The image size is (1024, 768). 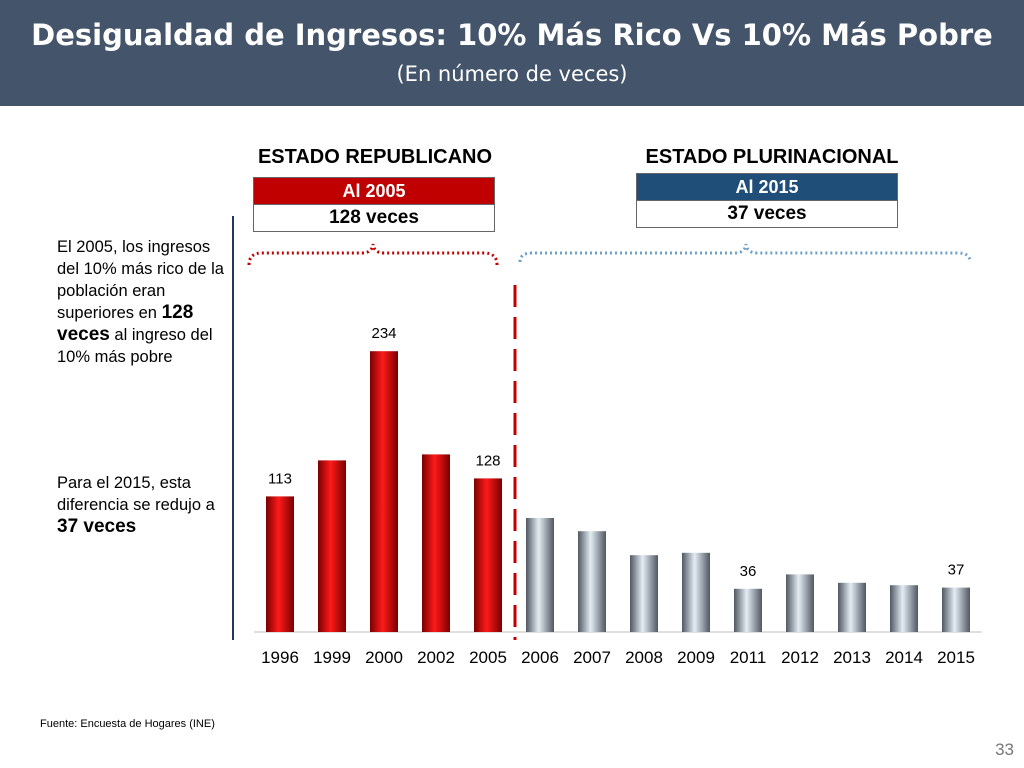 I want to click on bracket-republicano, so click(x=373, y=254).